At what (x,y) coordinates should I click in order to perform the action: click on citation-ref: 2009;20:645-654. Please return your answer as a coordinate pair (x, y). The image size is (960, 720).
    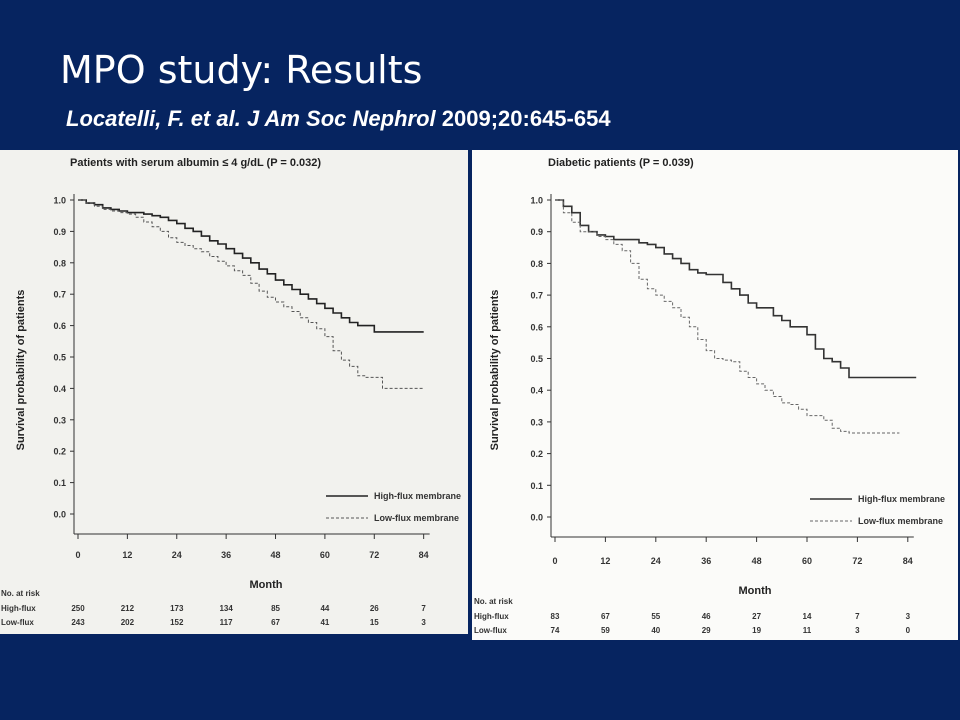
    Looking at the image, I should click on (526, 118).